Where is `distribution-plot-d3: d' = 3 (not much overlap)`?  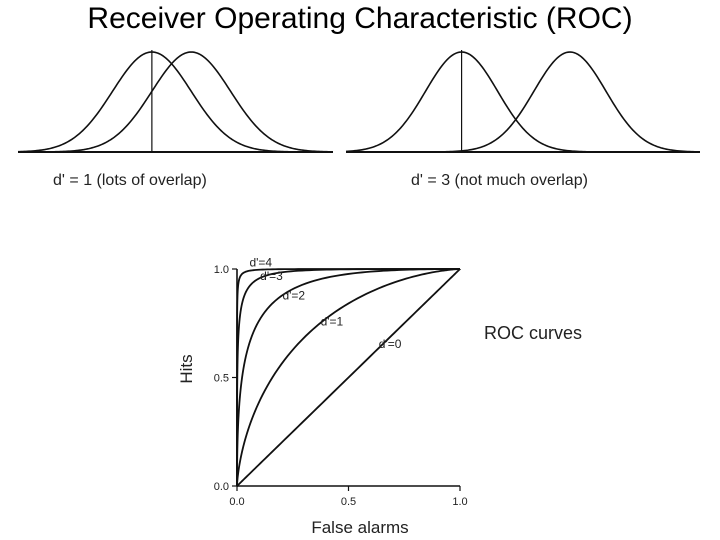
distribution-plot-d3: d' = 3 (not much overlap) is located at coordinates (523, 119).